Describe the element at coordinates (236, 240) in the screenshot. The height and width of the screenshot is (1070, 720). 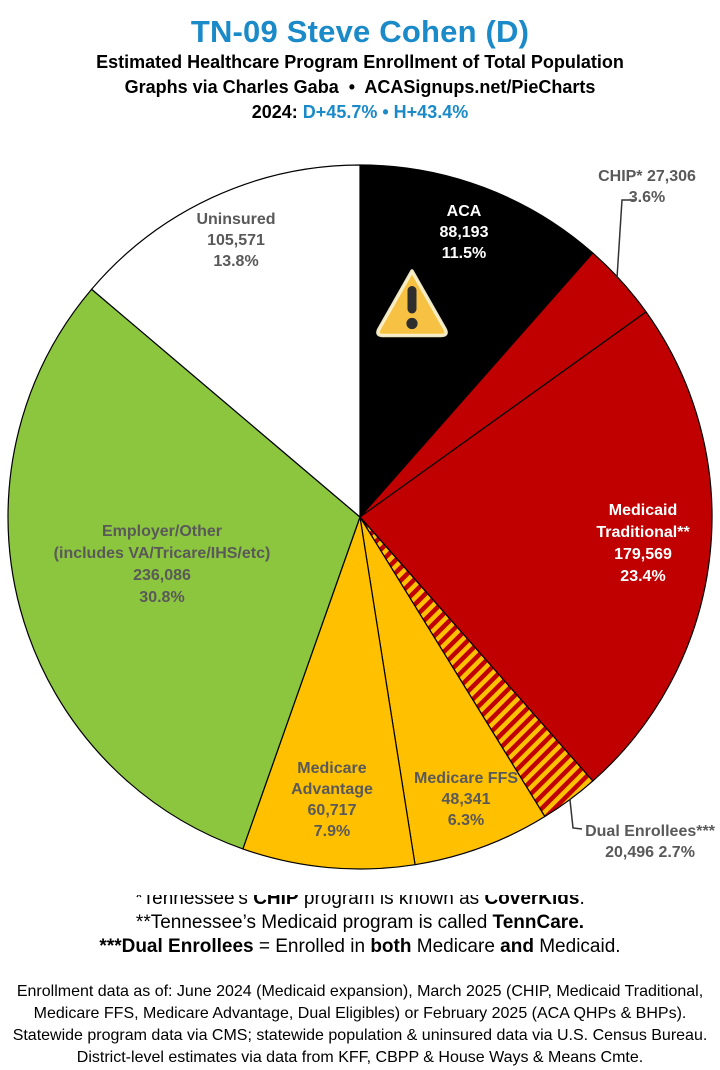
I see `label-uninsured: Uninsured 105,571 13.8%` at that location.